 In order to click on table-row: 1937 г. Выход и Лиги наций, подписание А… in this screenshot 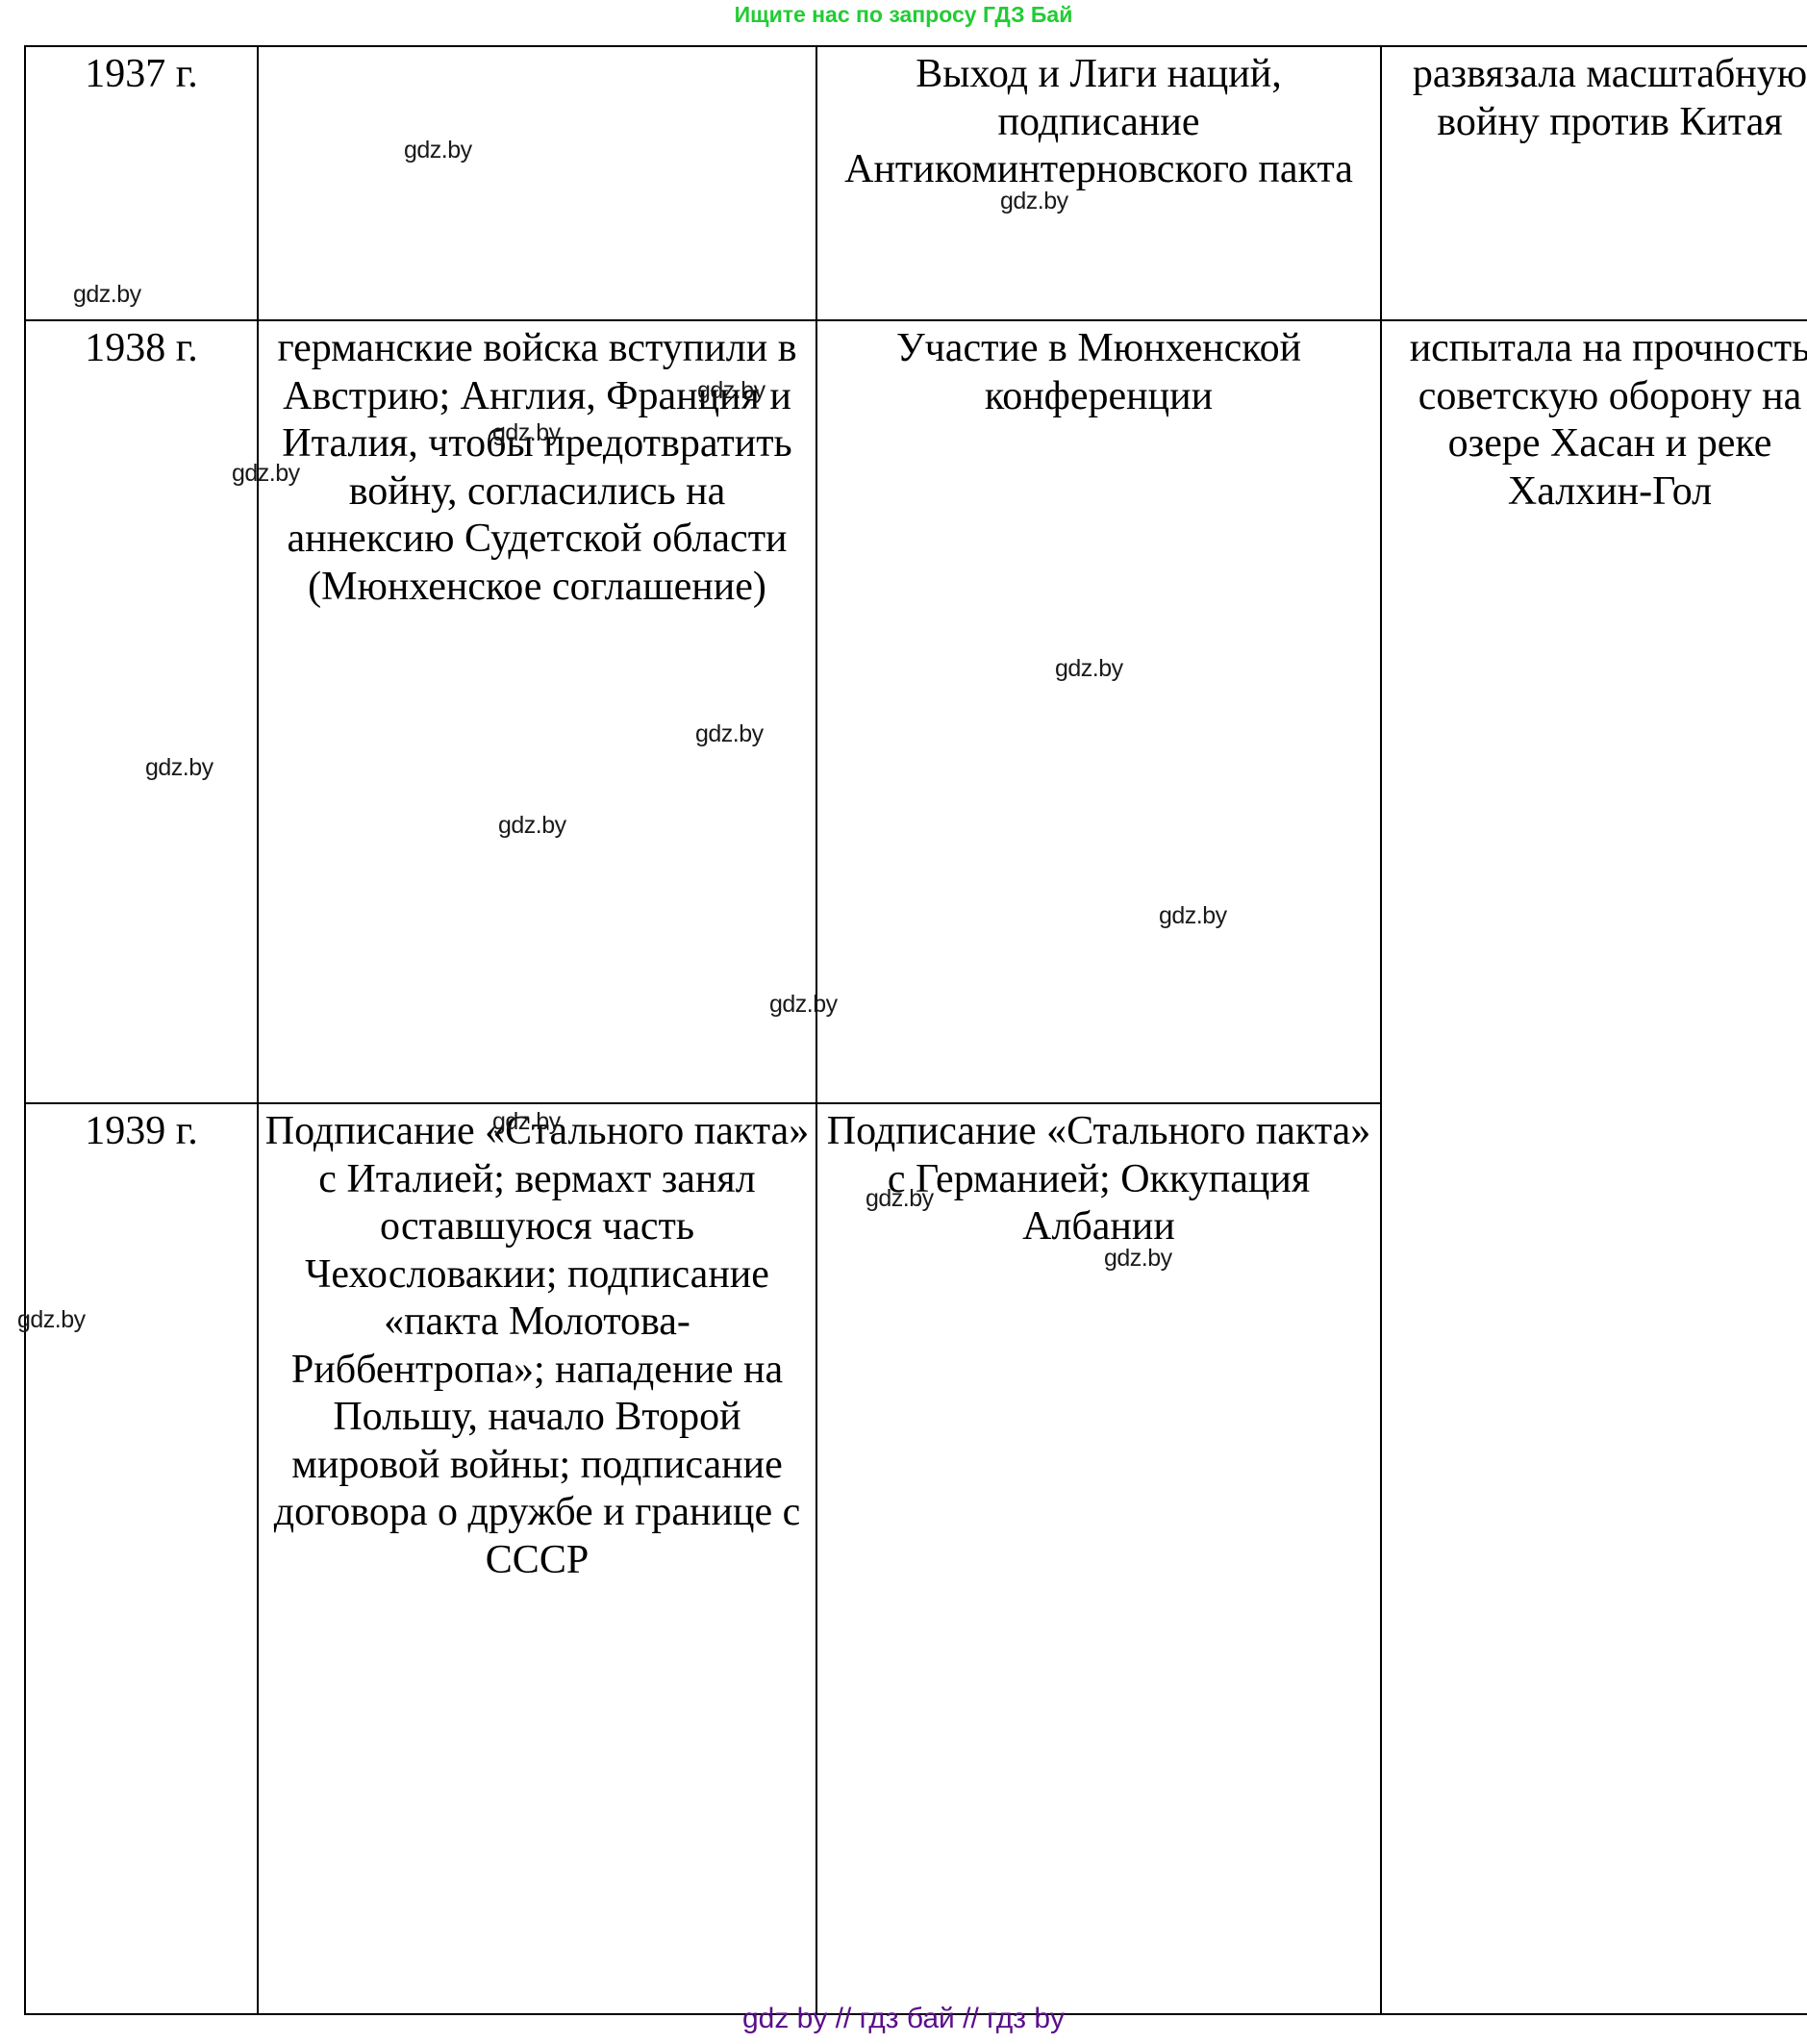, I will do `click(916, 183)`.